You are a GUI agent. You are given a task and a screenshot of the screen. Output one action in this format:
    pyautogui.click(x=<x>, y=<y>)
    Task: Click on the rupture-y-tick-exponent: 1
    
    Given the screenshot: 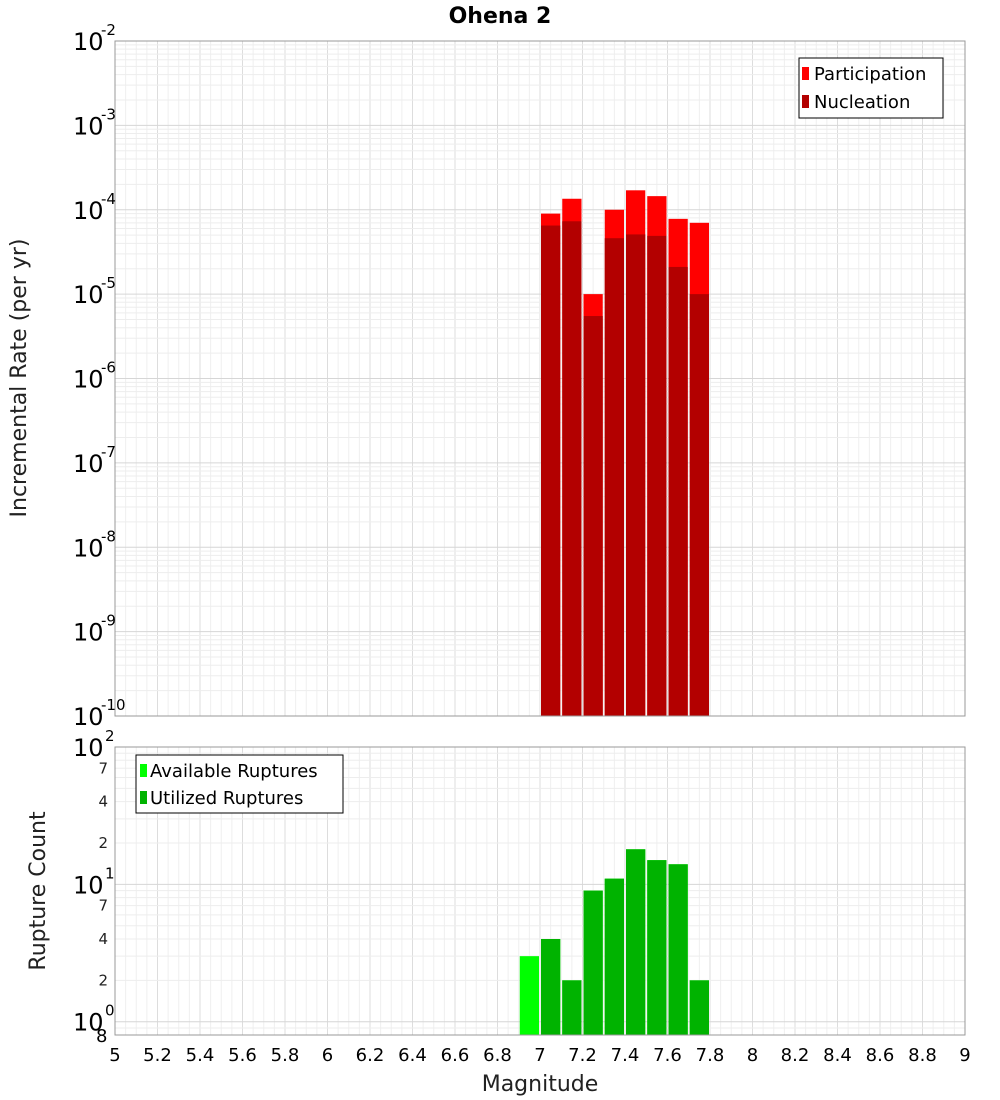 What is the action you would take?
    pyautogui.click(x=110, y=873)
    